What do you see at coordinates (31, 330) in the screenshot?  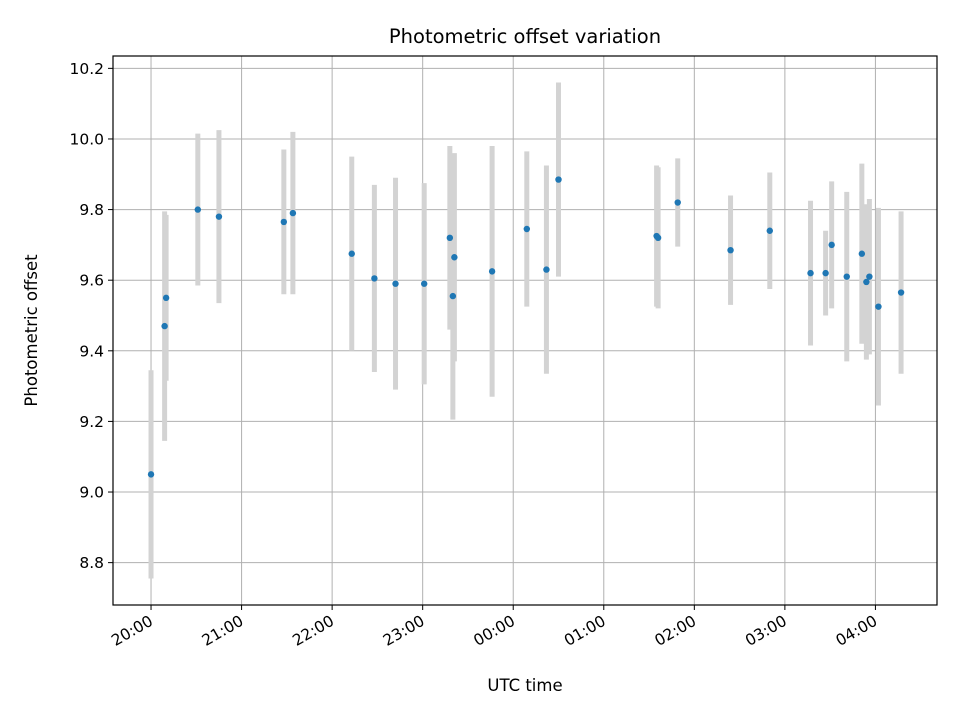 I see `y-axis-label: Photometric offset` at bounding box center [31, 330].